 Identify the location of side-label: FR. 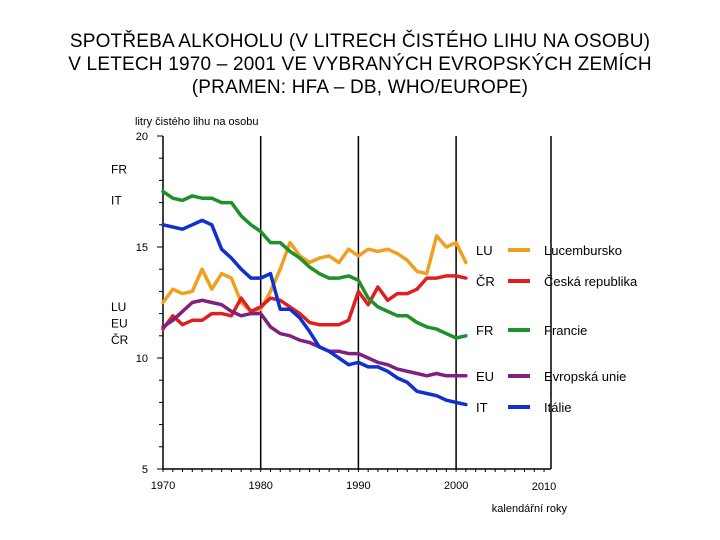
(119, 169).